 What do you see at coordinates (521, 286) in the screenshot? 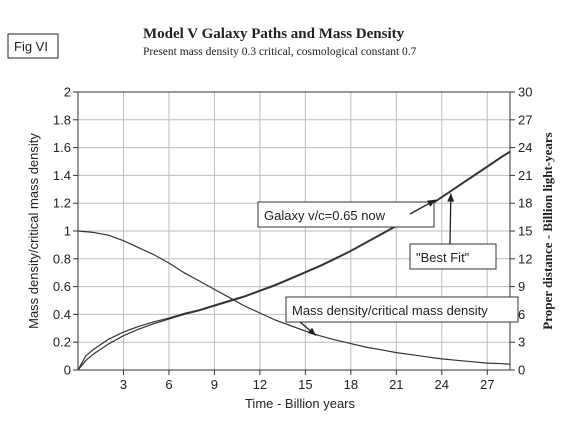
I see `y-right-tick-label: 9` at bounding box center [521, 286].